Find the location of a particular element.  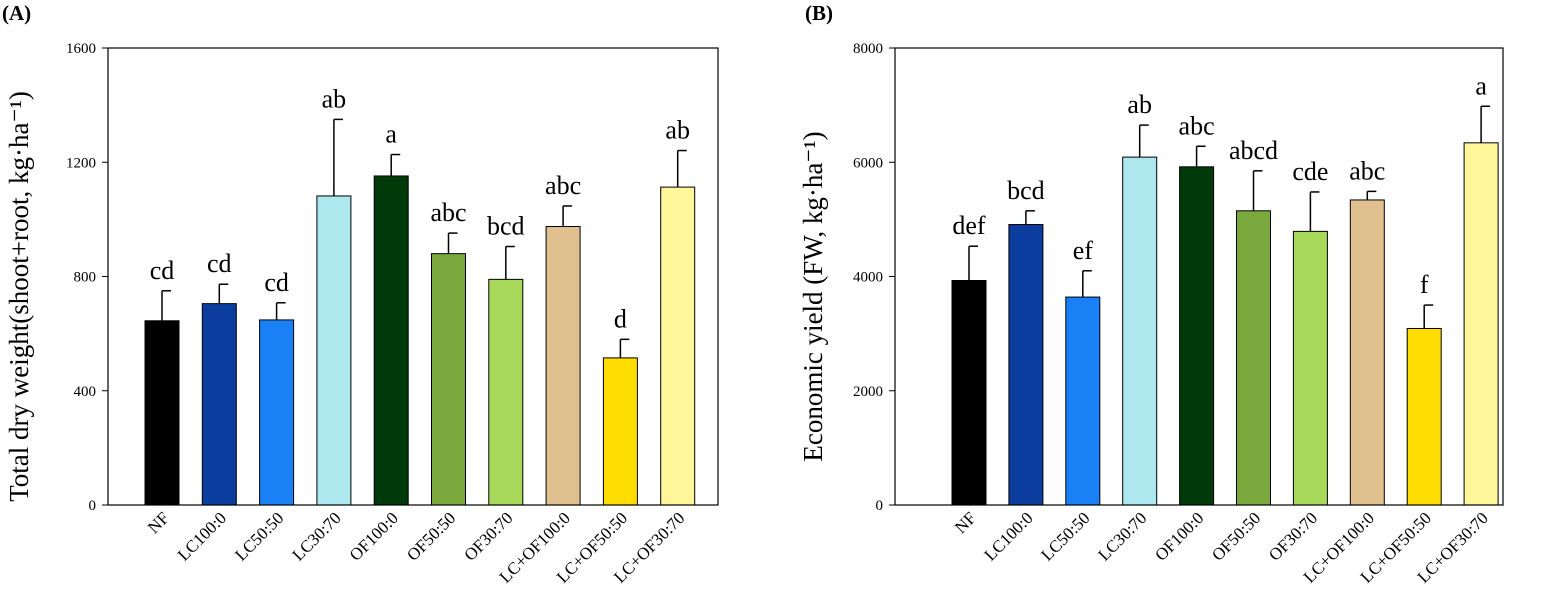

y-tick-label: 800 is located at coordinates (85, 278).